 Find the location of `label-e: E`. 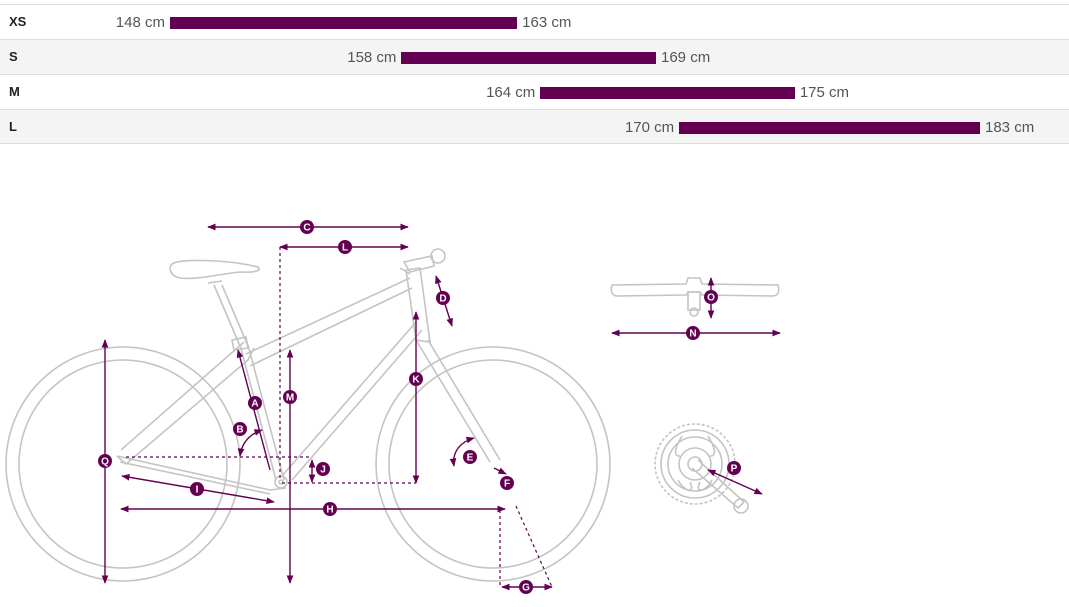

label-e: E is located at coordinates (470, 457).